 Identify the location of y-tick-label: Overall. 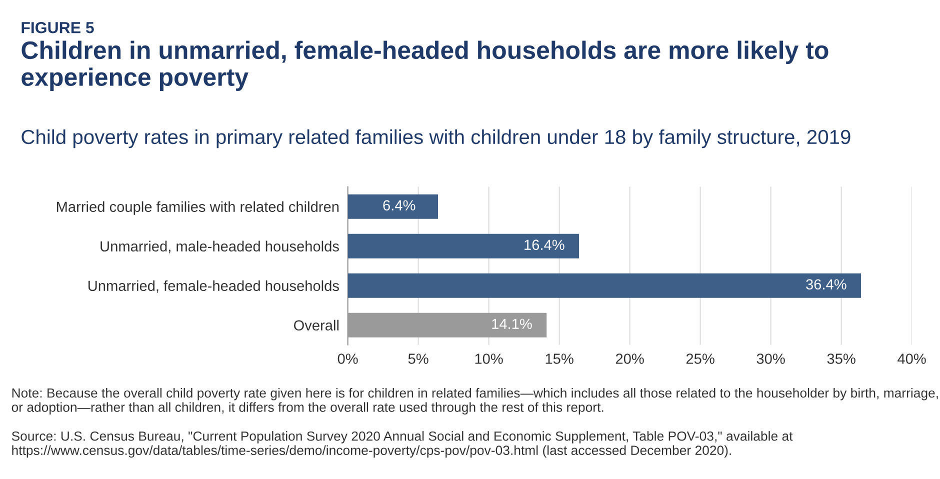
(316, 325).